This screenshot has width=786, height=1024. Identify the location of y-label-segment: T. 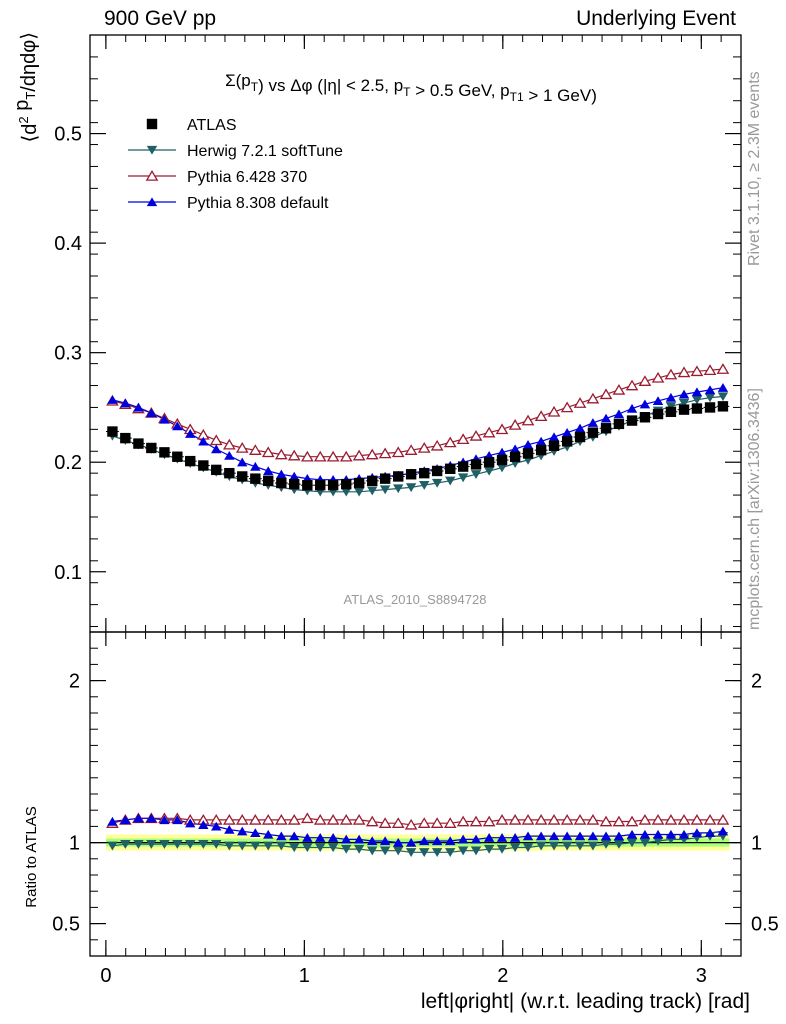
(30, 96).